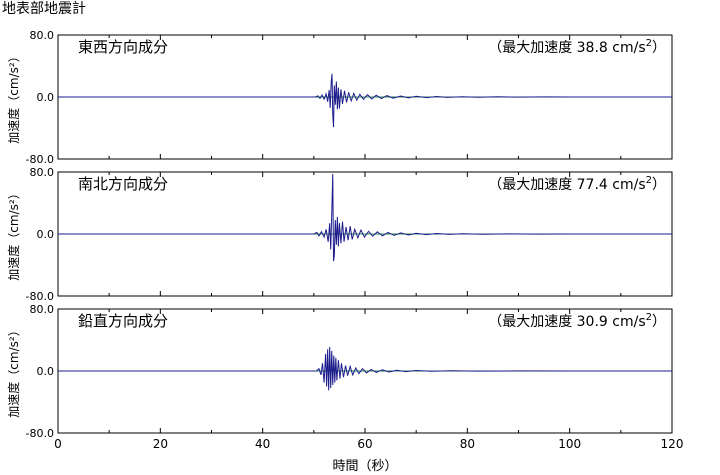  Describe the element at coordinates (672, 444) in the screenshot. I see `x-tick-label: 120` at that location.